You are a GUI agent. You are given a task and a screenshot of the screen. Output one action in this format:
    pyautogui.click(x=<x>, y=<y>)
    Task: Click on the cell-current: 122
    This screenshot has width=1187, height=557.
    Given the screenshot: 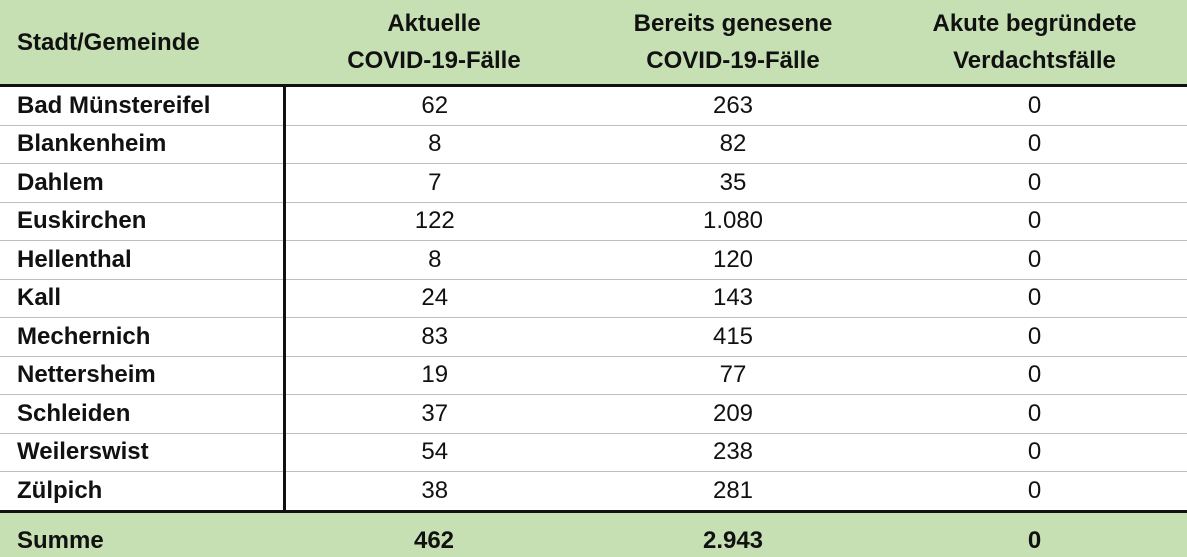 What is the action you would take?
    pyautogui.click(x=434, y=221)
    